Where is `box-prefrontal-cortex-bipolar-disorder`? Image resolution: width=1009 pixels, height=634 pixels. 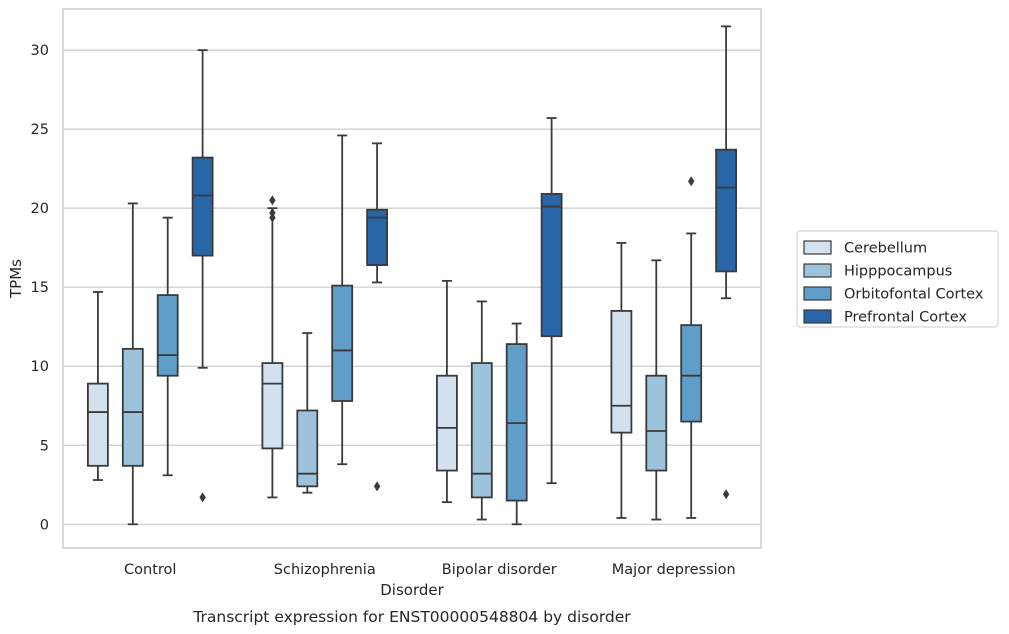 box-prefrontal-cortex-bipolar-disorder is located at coordinates (551, 301).